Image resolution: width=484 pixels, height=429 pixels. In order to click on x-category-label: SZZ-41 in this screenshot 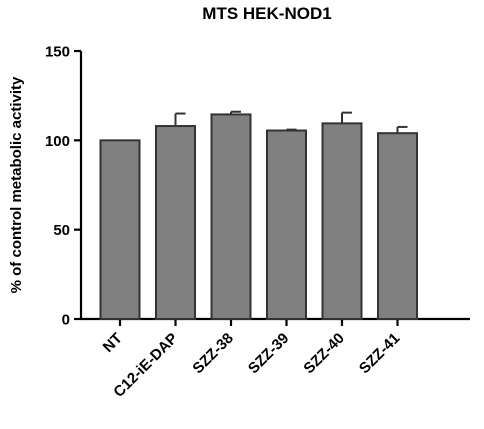, I will do `click(379, 353)`.